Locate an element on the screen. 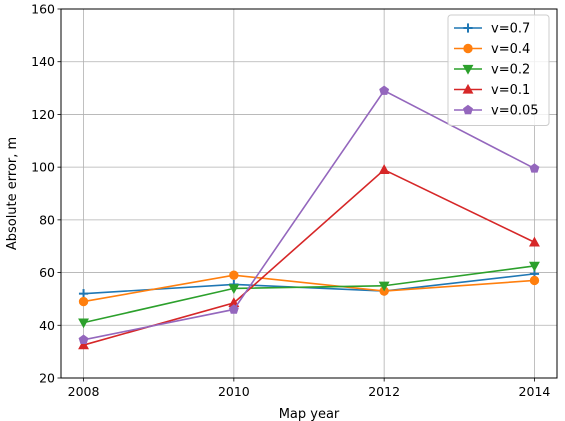 The height and width of the screenshot is (421, 565). legend-entry: v=0.7 is located at coordinates (492, 29).